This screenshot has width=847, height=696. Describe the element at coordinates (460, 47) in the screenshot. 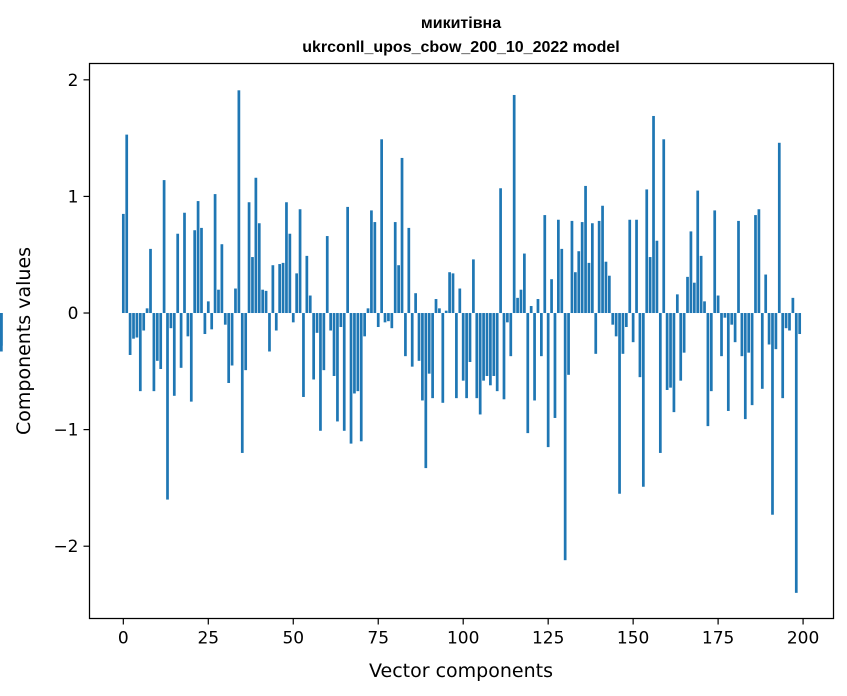

I see `chart-subtitle: ukrconll_upos_cbow_200_10_2022 model` at that location.